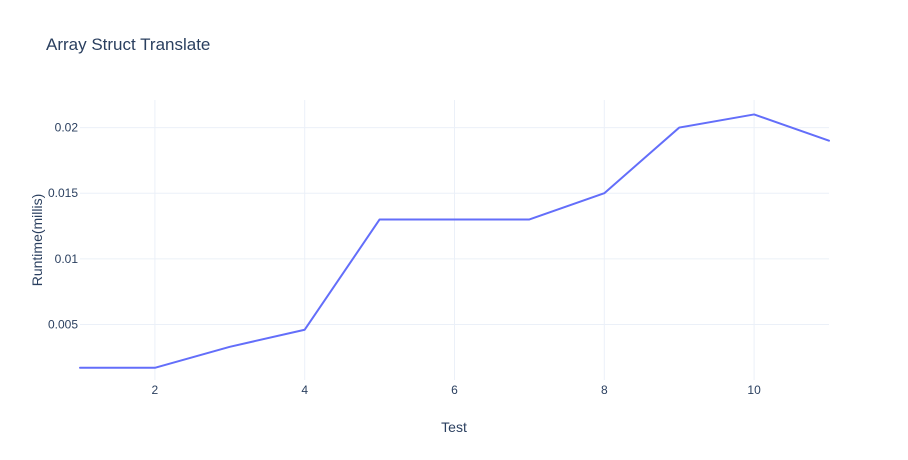 Image resolution: width=908 pixels, height=460 pixels. I want to click on x-axis-title: Test, so click(454, 427).